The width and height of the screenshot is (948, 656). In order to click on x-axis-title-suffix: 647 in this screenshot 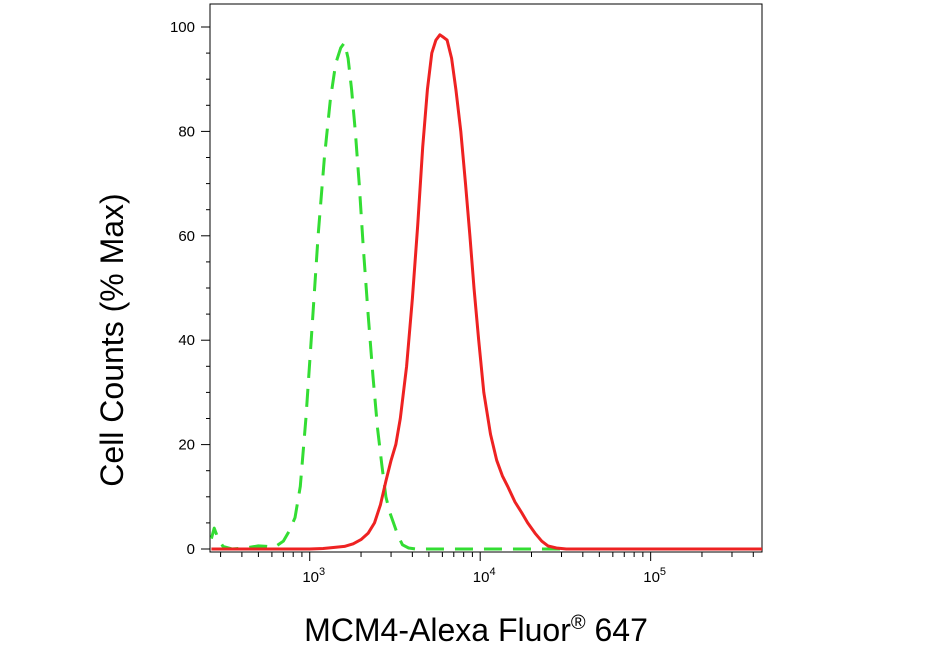, I will do `click(617, 630)`.